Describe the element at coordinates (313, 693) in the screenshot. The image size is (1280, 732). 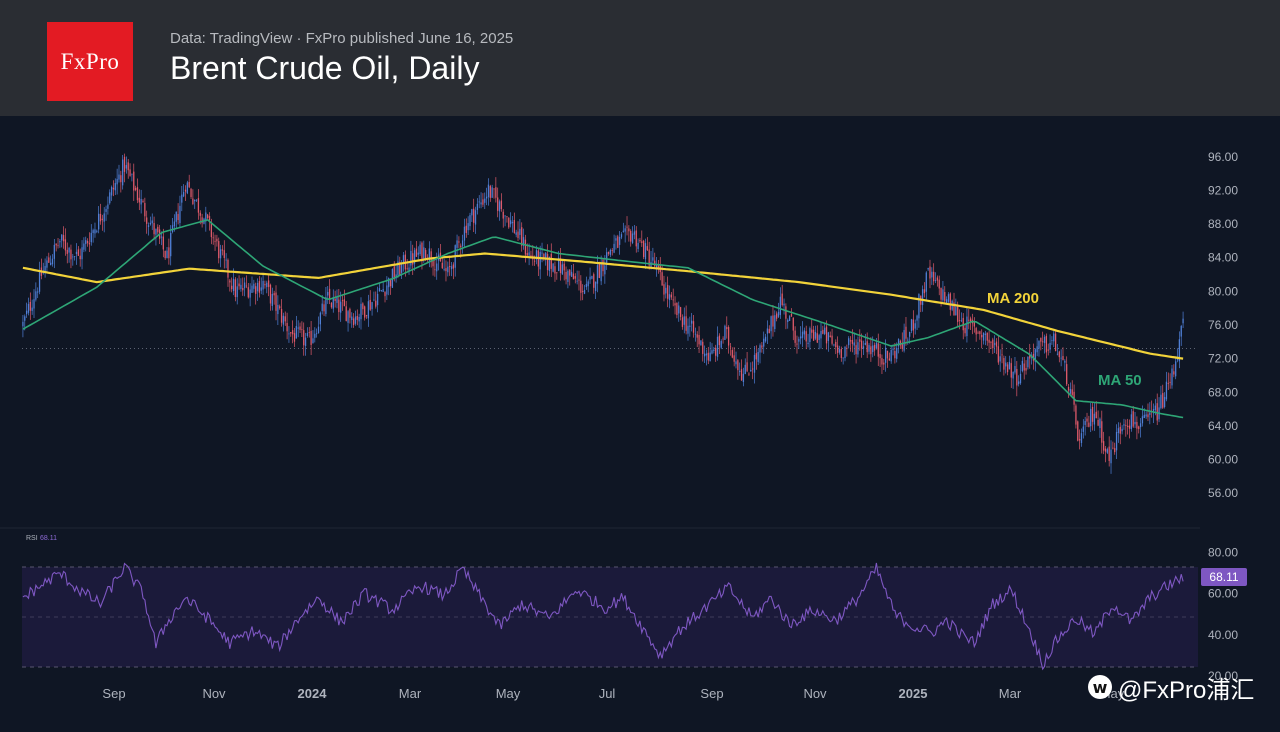
I see `time-tick-label: 2024` at that location.